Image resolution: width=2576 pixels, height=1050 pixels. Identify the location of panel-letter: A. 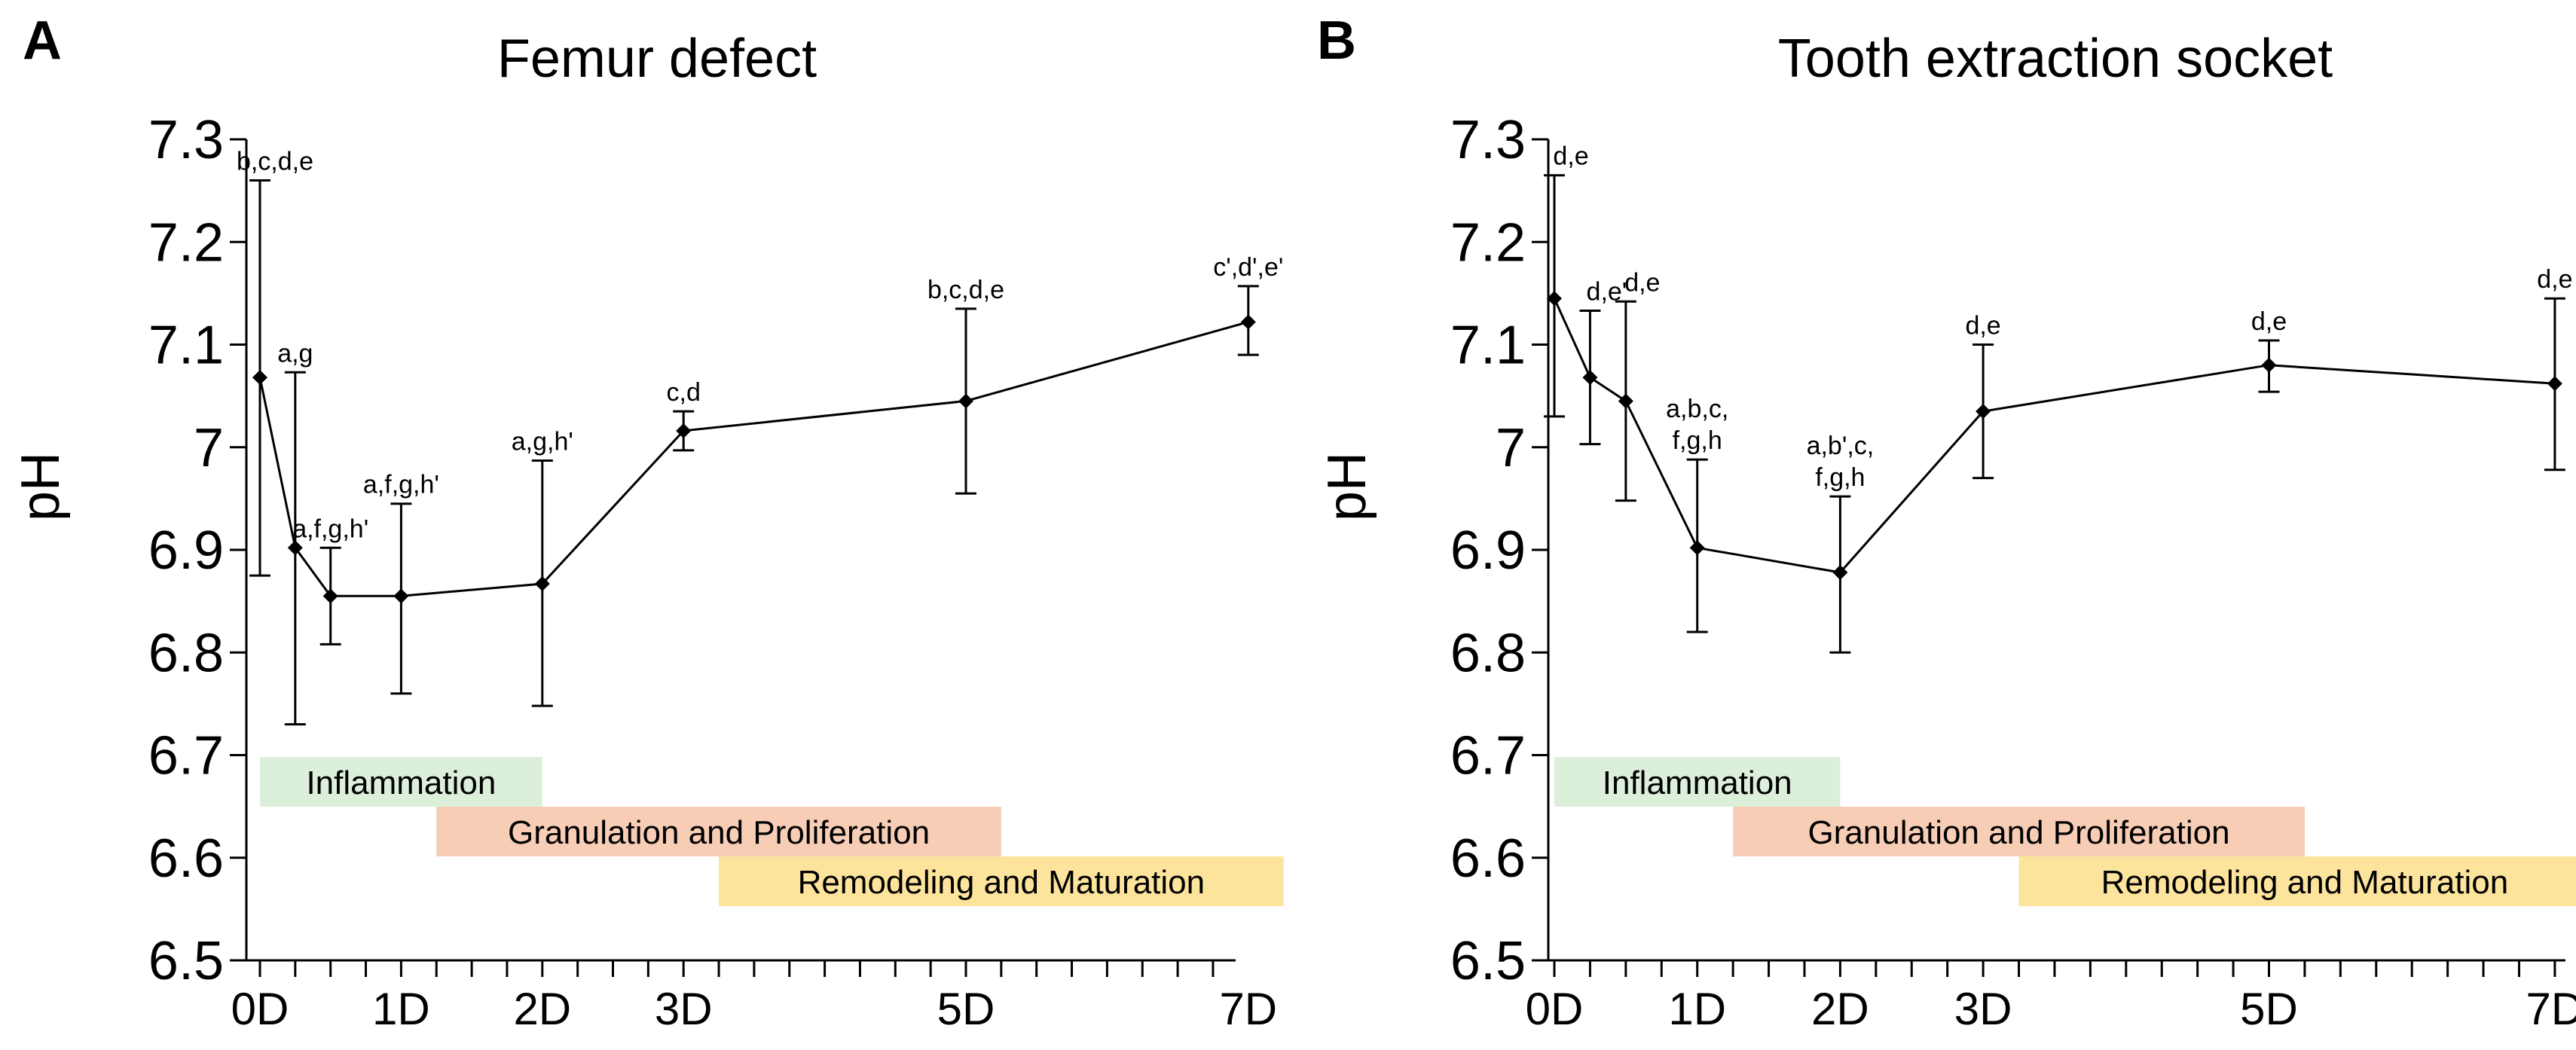
(42, 41).